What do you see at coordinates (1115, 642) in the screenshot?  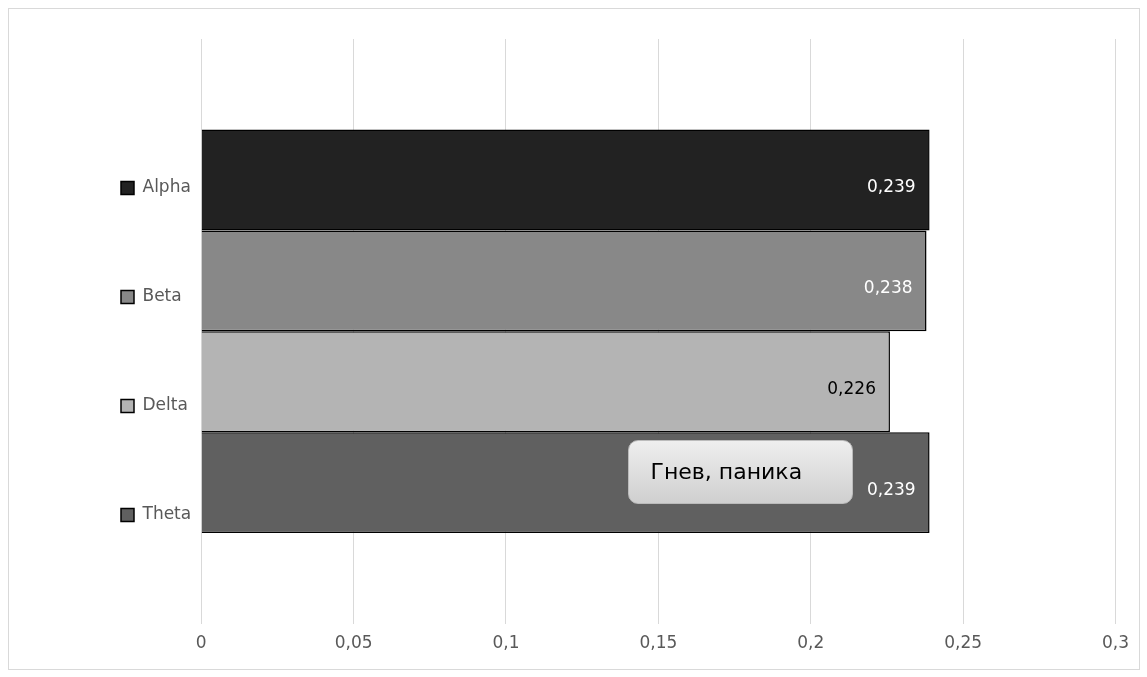 I see `x-tick-label: 0,3` at bounding box center [1115, 642].